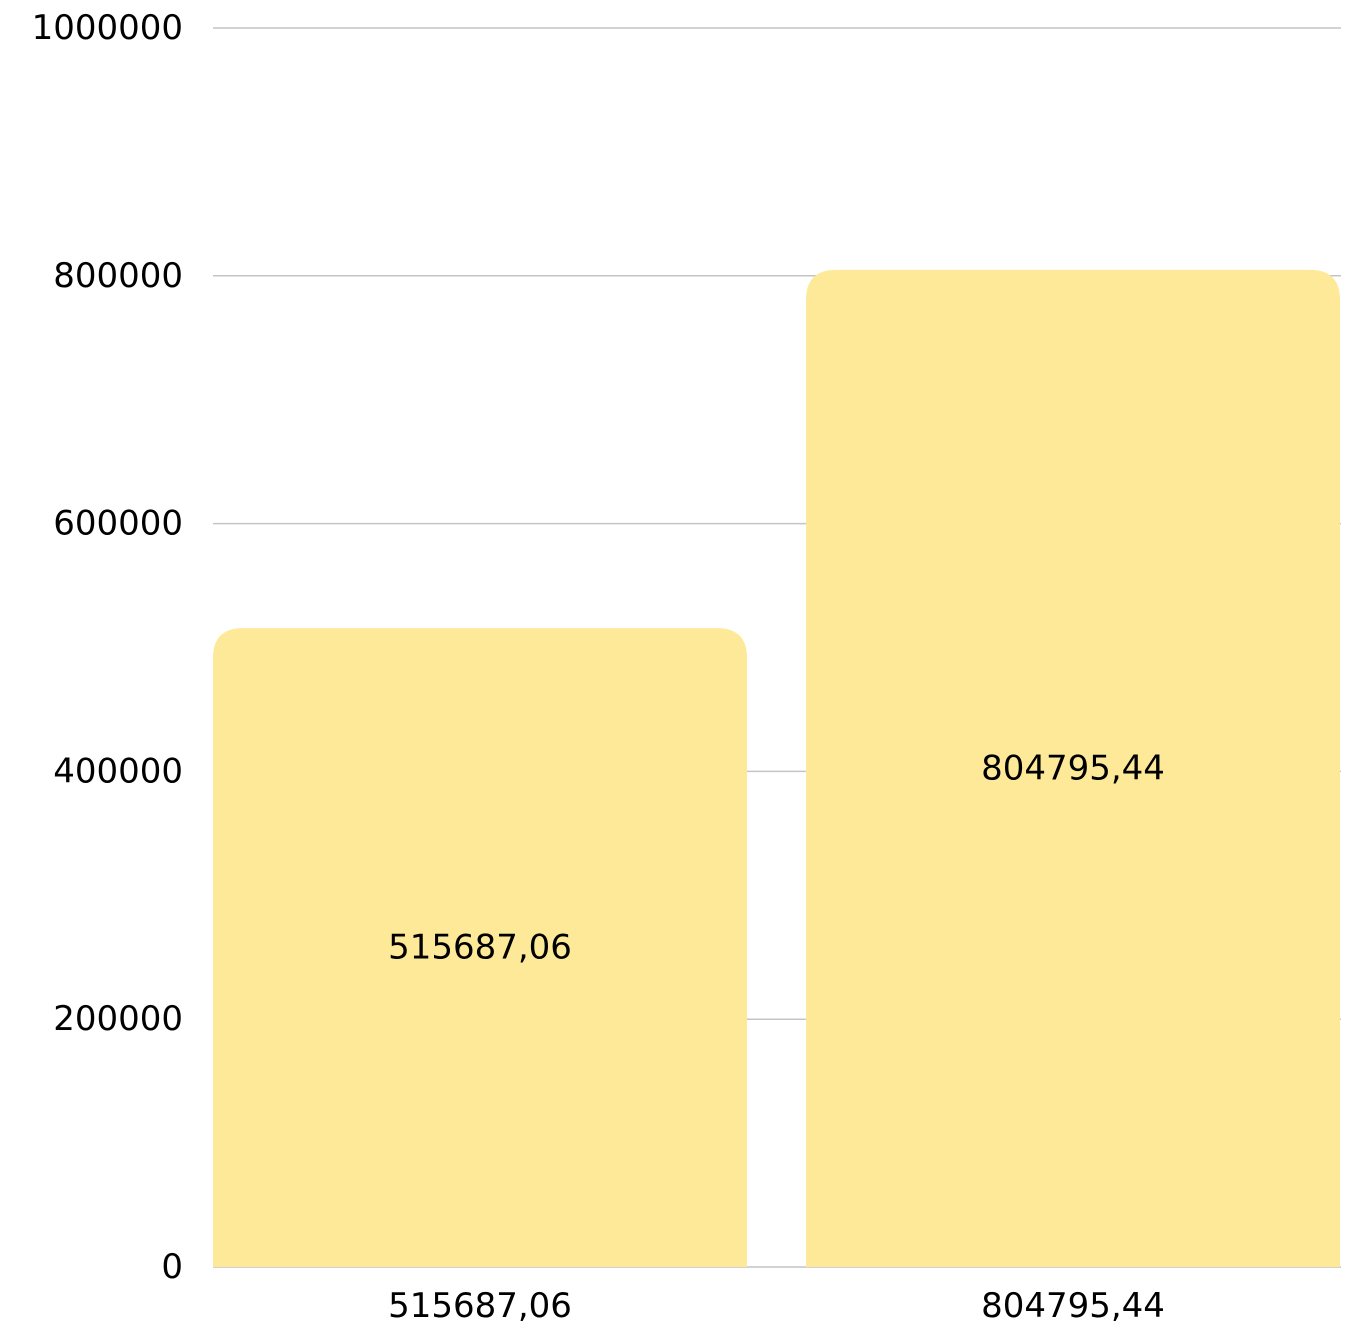 The height and width of the screenshot is (1328, 1345). What do you see at coordinates (480, 1306) in the screenshot?
I see `x-tick-label-1: 515687,06` at bounding box center [480, 1306].